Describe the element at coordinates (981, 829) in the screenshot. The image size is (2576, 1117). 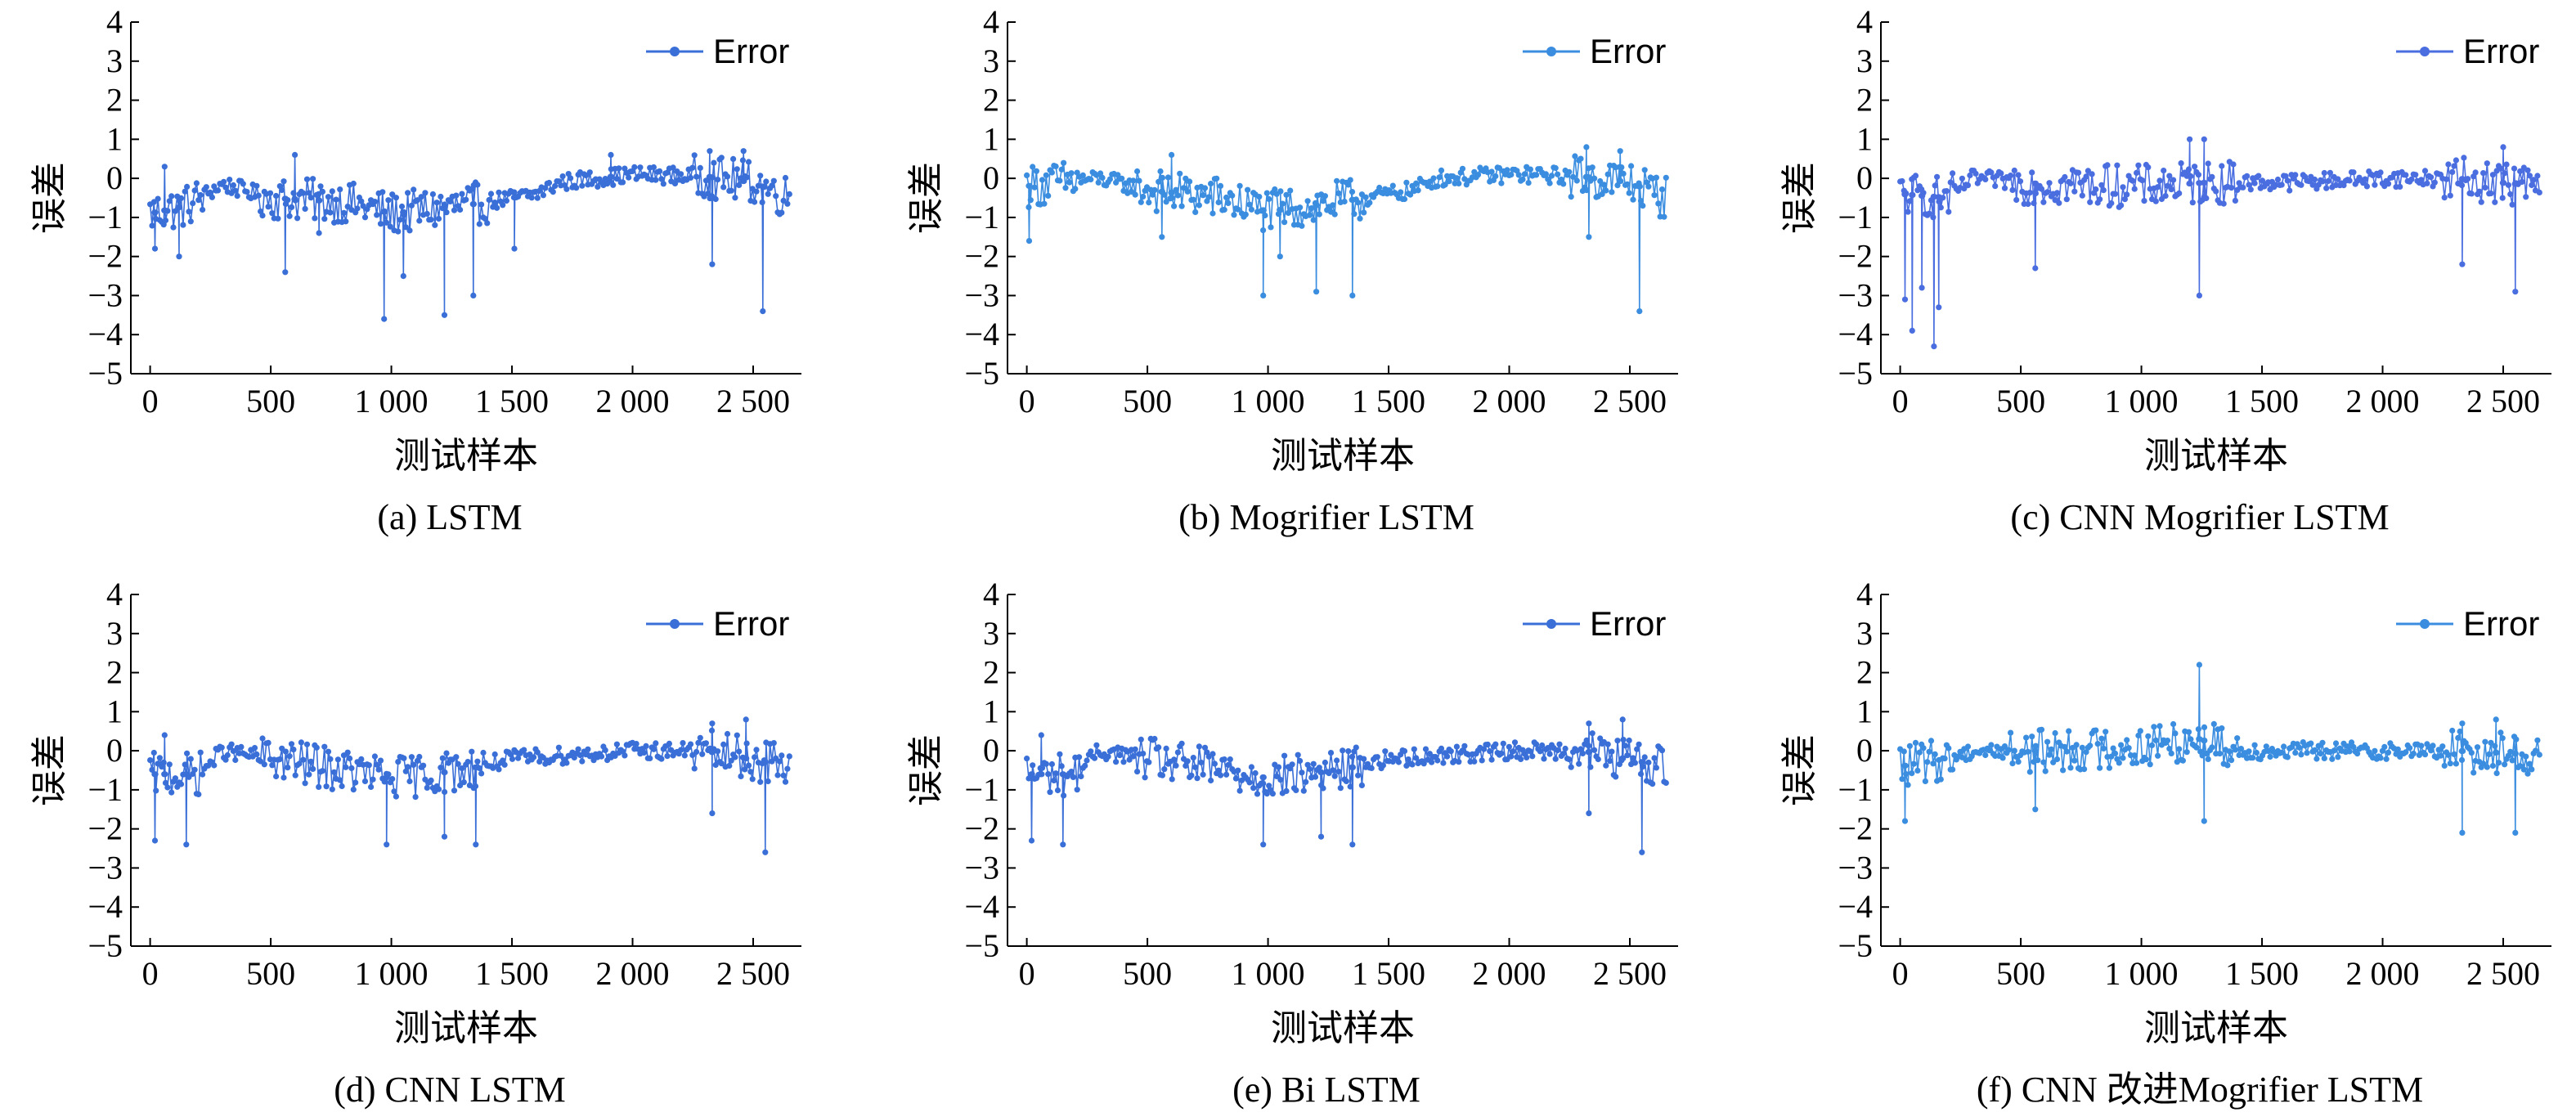
I see `y-tick-label: −2` at that location.